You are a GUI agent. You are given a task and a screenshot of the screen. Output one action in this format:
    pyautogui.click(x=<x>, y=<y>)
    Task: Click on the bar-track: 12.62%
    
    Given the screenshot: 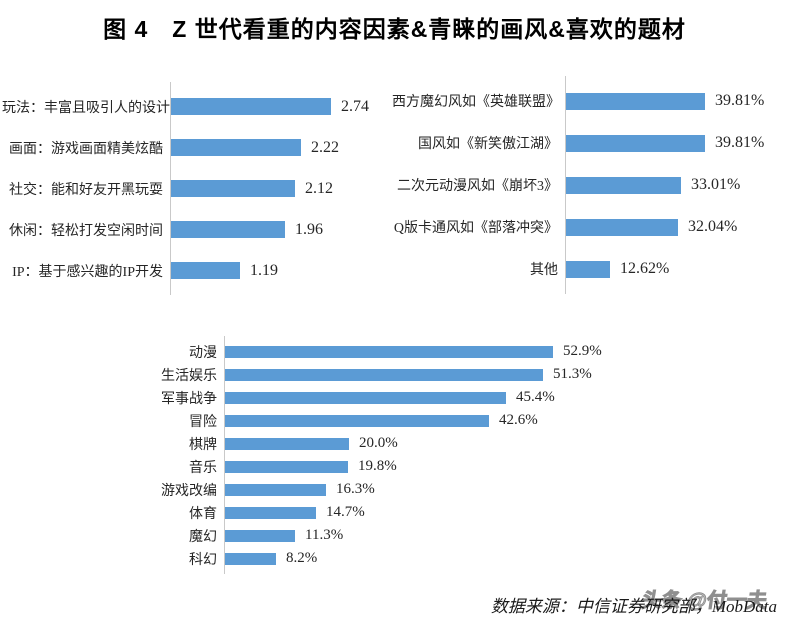 What is the action you would take?
    pyautogui.click(x=677, y=269)
    